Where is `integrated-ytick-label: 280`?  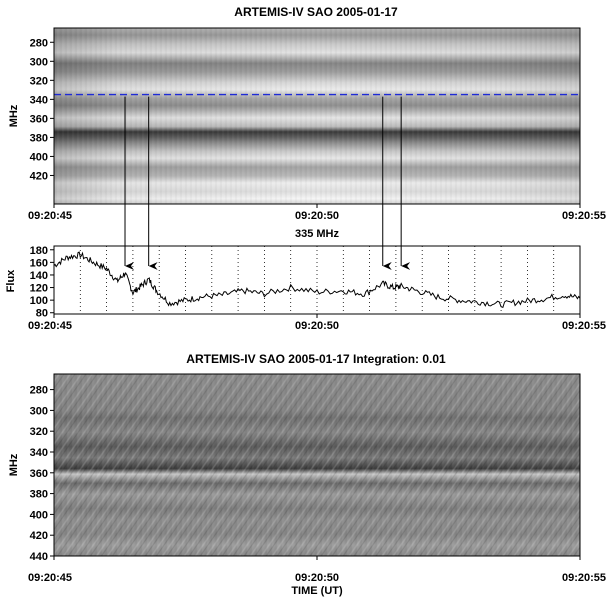
integrated-ytick-label: 280 is located at coordinates (39, 391).